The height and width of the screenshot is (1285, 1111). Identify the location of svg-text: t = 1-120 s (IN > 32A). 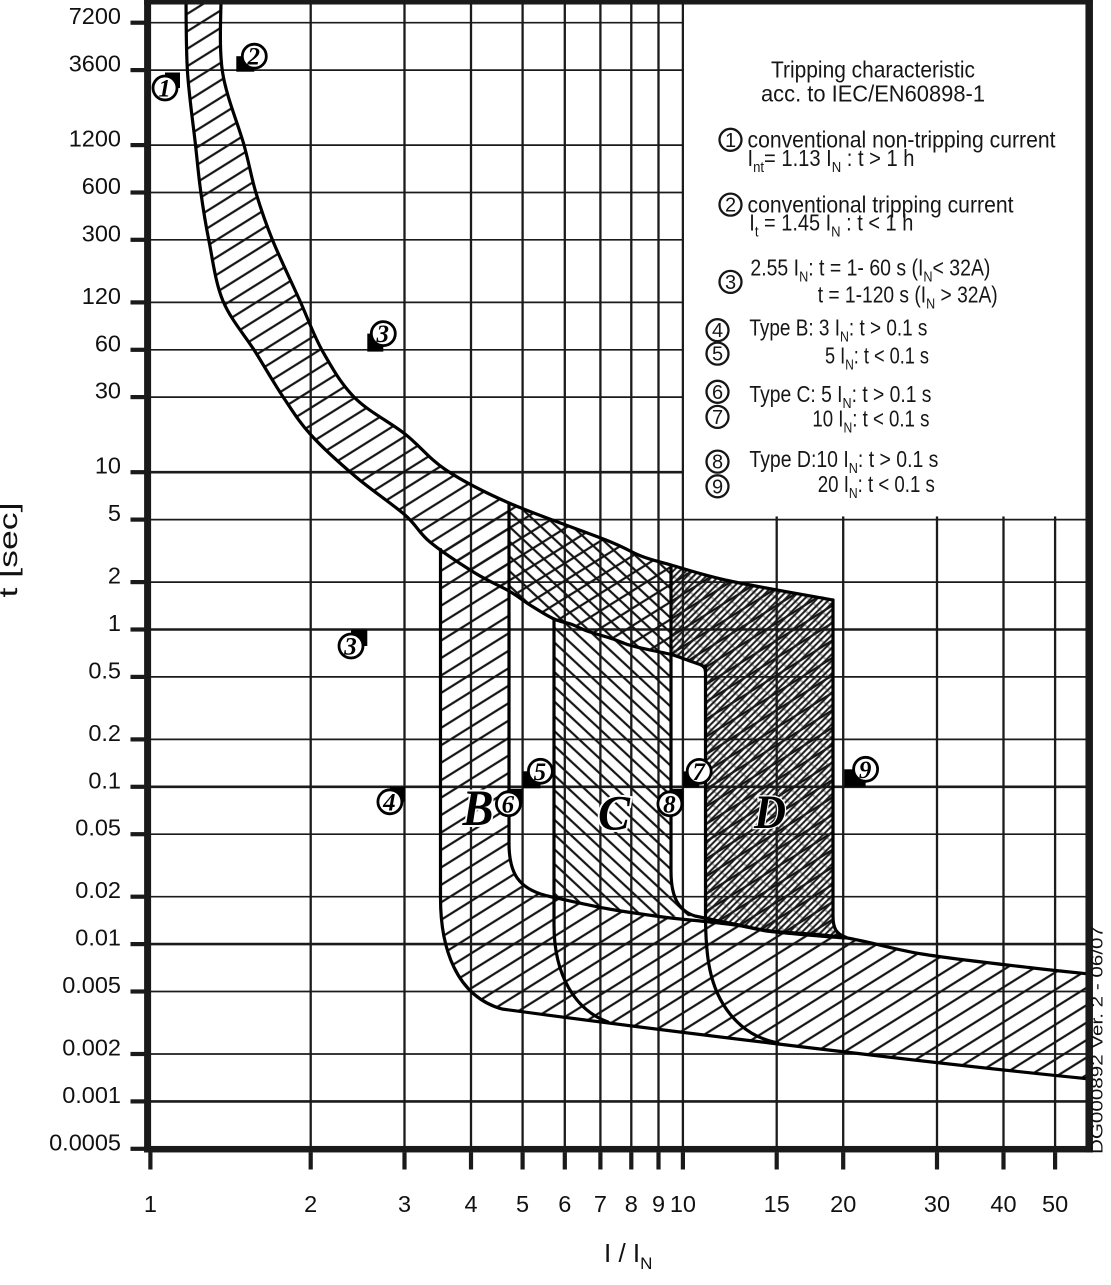
(908, 297).